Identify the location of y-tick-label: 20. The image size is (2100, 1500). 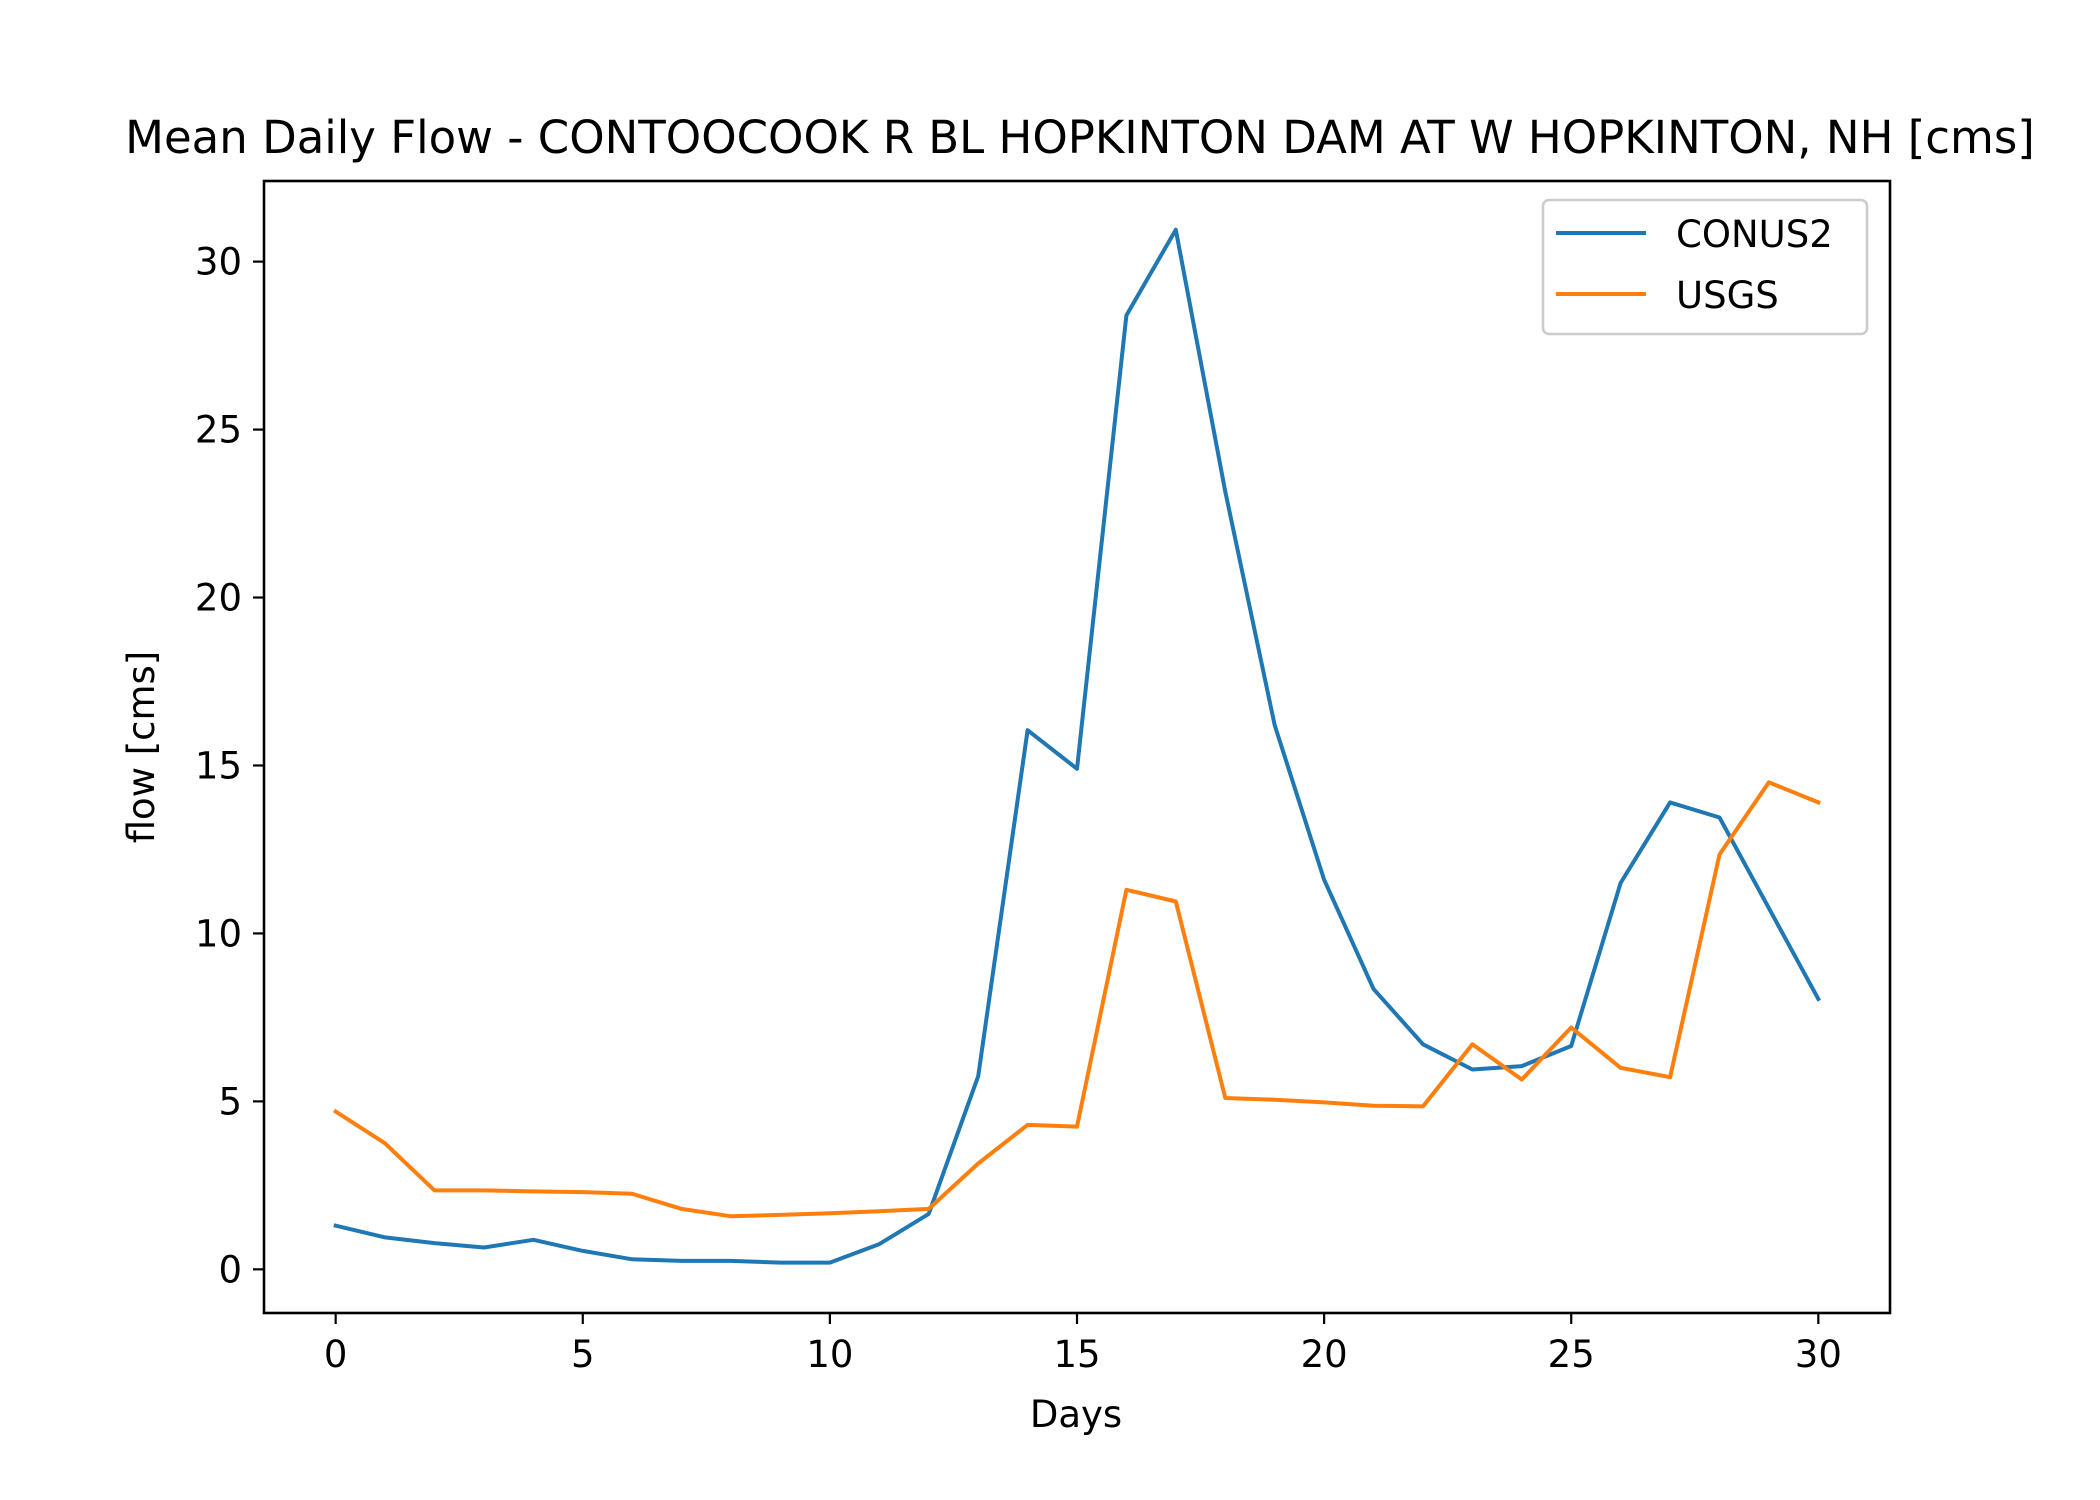
(218, 598).